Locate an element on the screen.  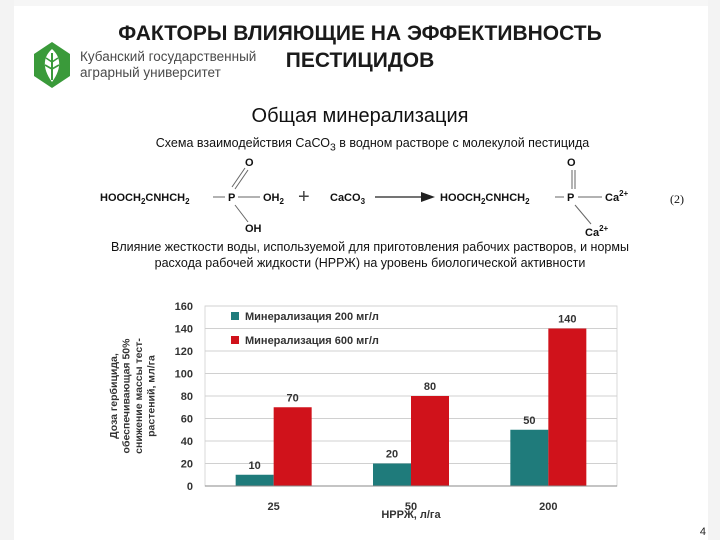
product-ca-bottom: Ca2+​ is located at coordinates (597, 231).